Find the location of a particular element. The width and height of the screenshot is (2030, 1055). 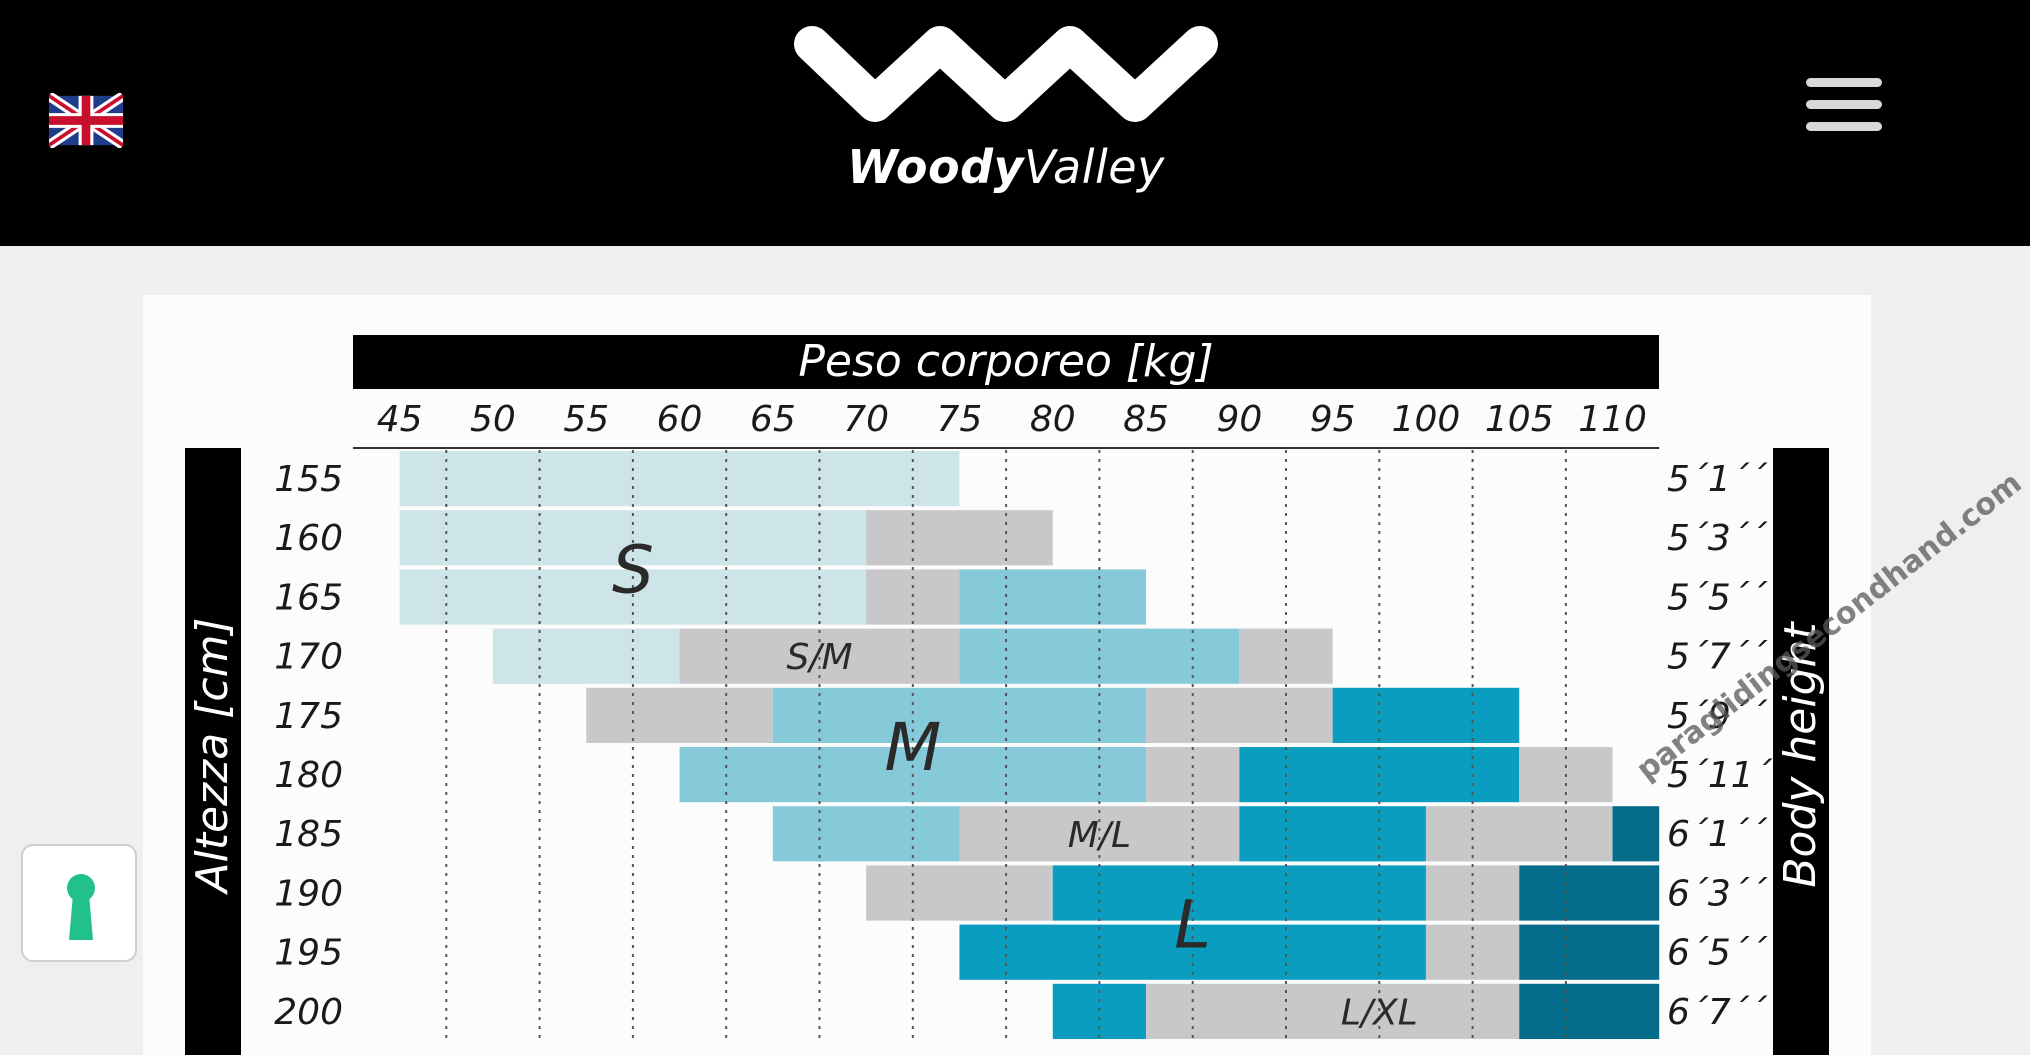

y-tick-label: 175 is located at coordinates (308, 716).